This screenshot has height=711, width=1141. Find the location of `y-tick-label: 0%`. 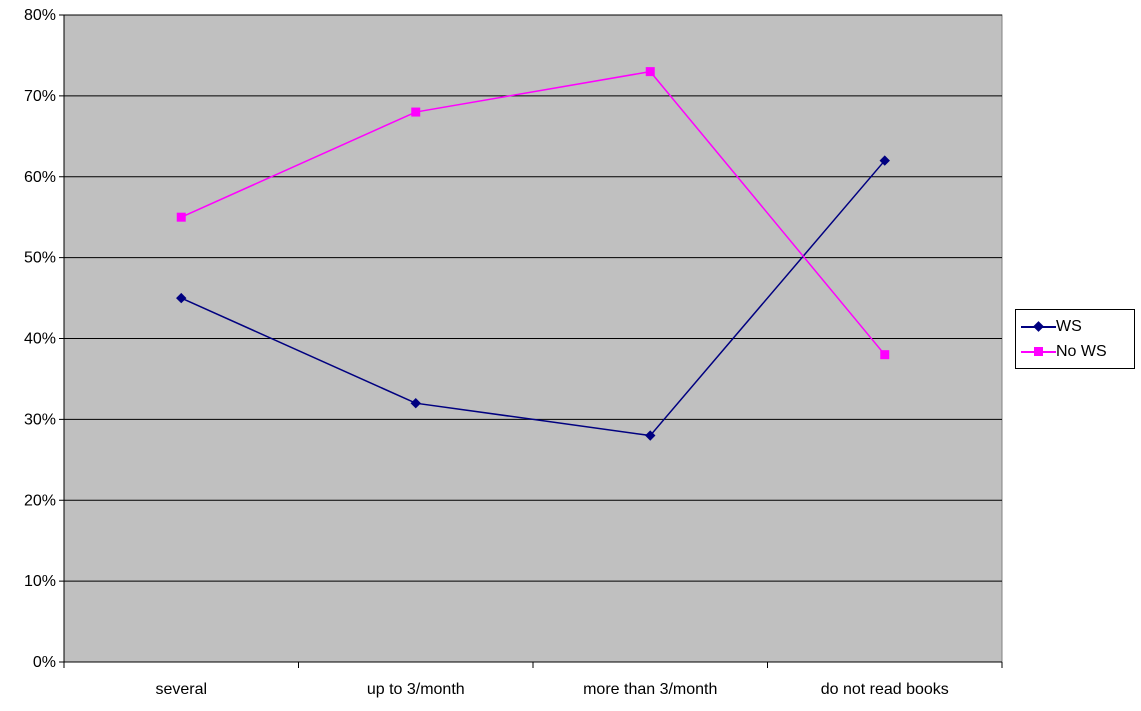

y-tick-label: 0% is located at coordinates (44, 662).